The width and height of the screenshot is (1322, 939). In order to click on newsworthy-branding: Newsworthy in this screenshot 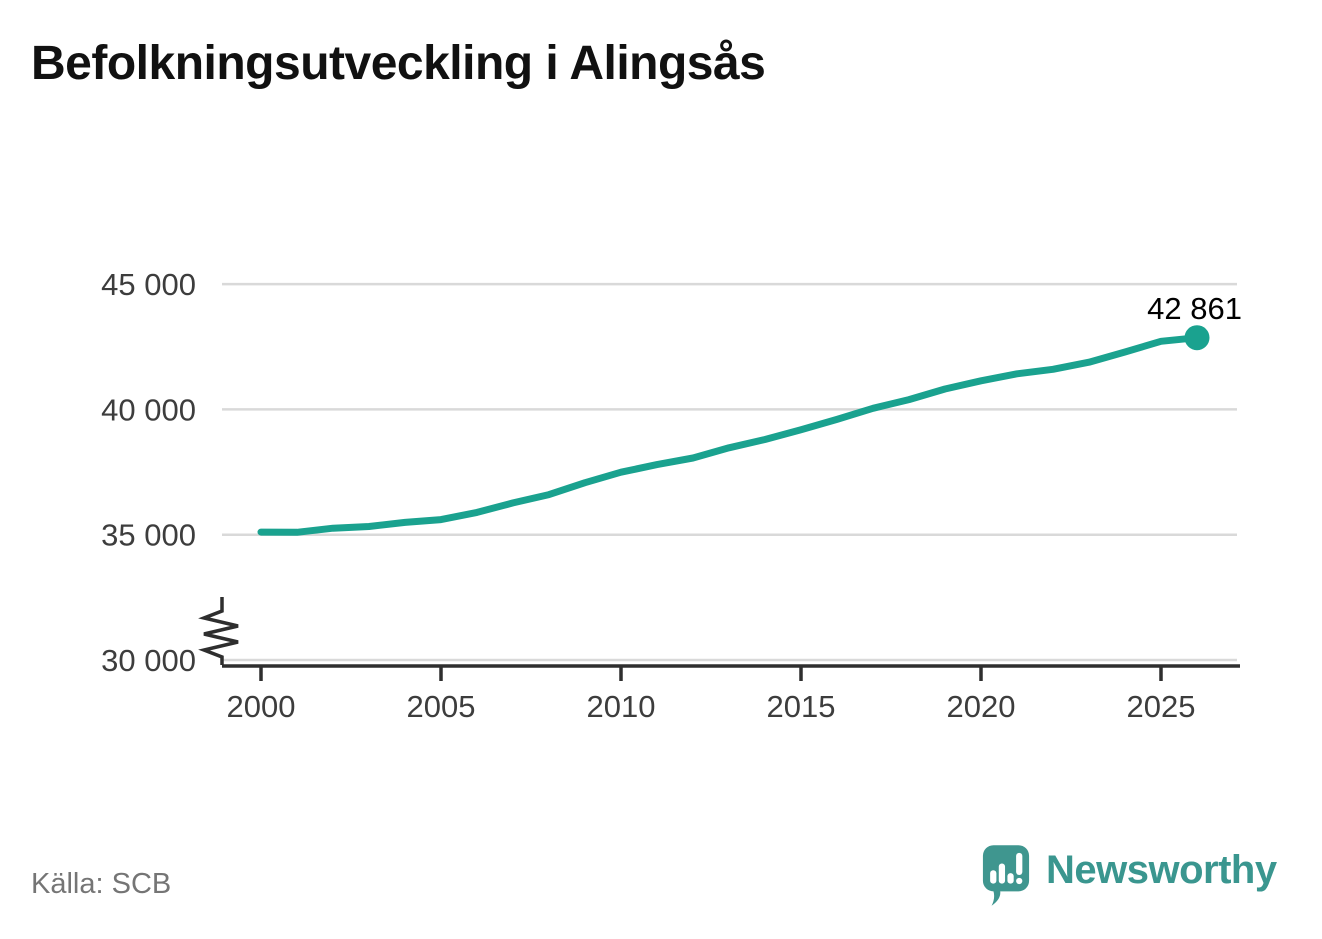, I will do `click(1129, 875)`.